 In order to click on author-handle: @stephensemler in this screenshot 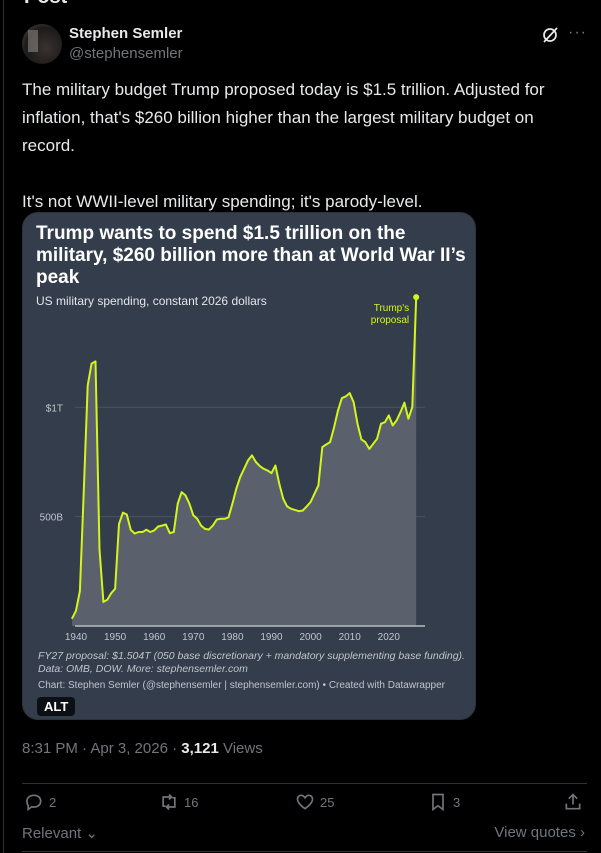, I will do `click(126, 53)`.